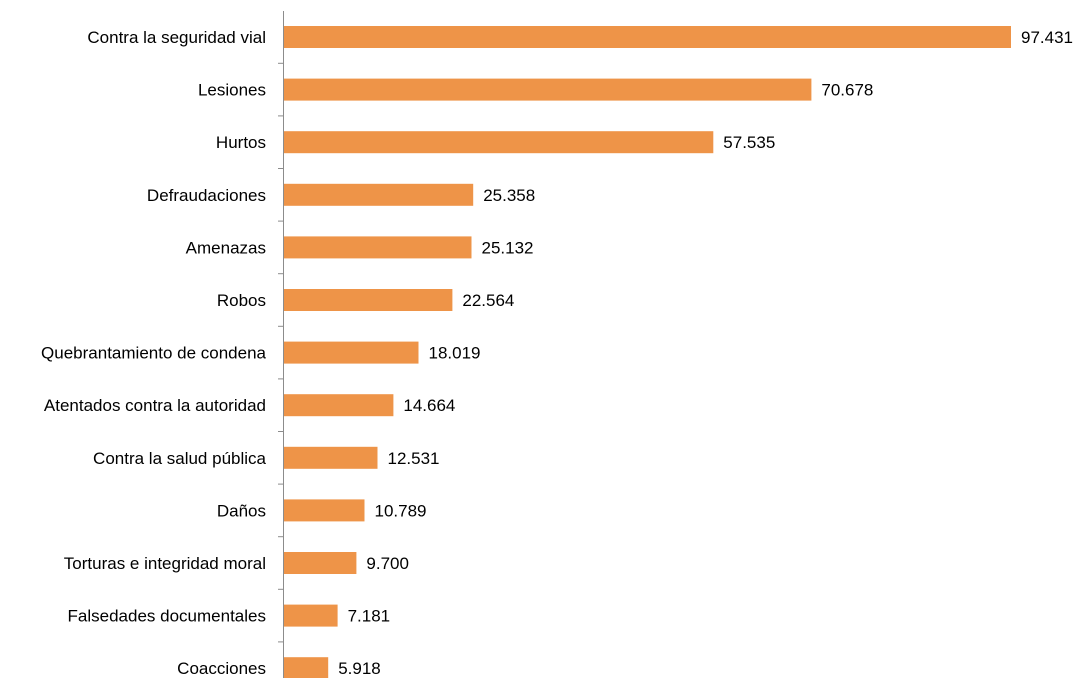 The height and width of the screenshot is (678, 1084). I want to click on bar-value-label: 5.918, so click(359, 668).